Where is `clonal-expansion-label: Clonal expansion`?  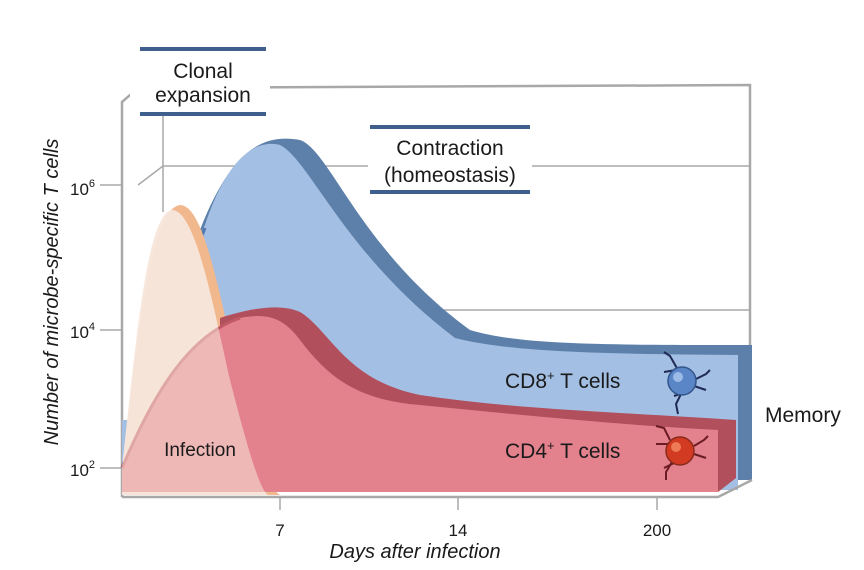
clonal-expansion-label: Clonal expansion is located at coordinates (200, 81).